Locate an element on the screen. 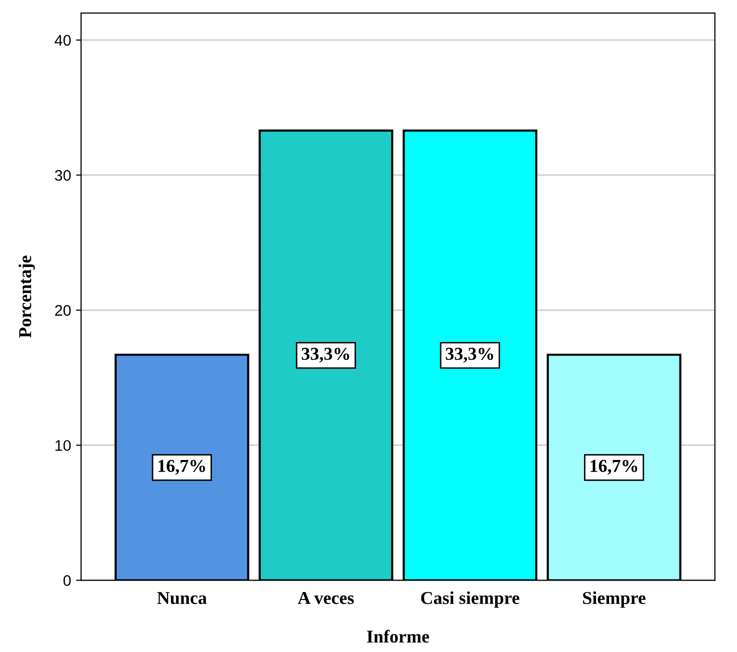  x-tick-label: A veces is located at coordinates (326, 598).